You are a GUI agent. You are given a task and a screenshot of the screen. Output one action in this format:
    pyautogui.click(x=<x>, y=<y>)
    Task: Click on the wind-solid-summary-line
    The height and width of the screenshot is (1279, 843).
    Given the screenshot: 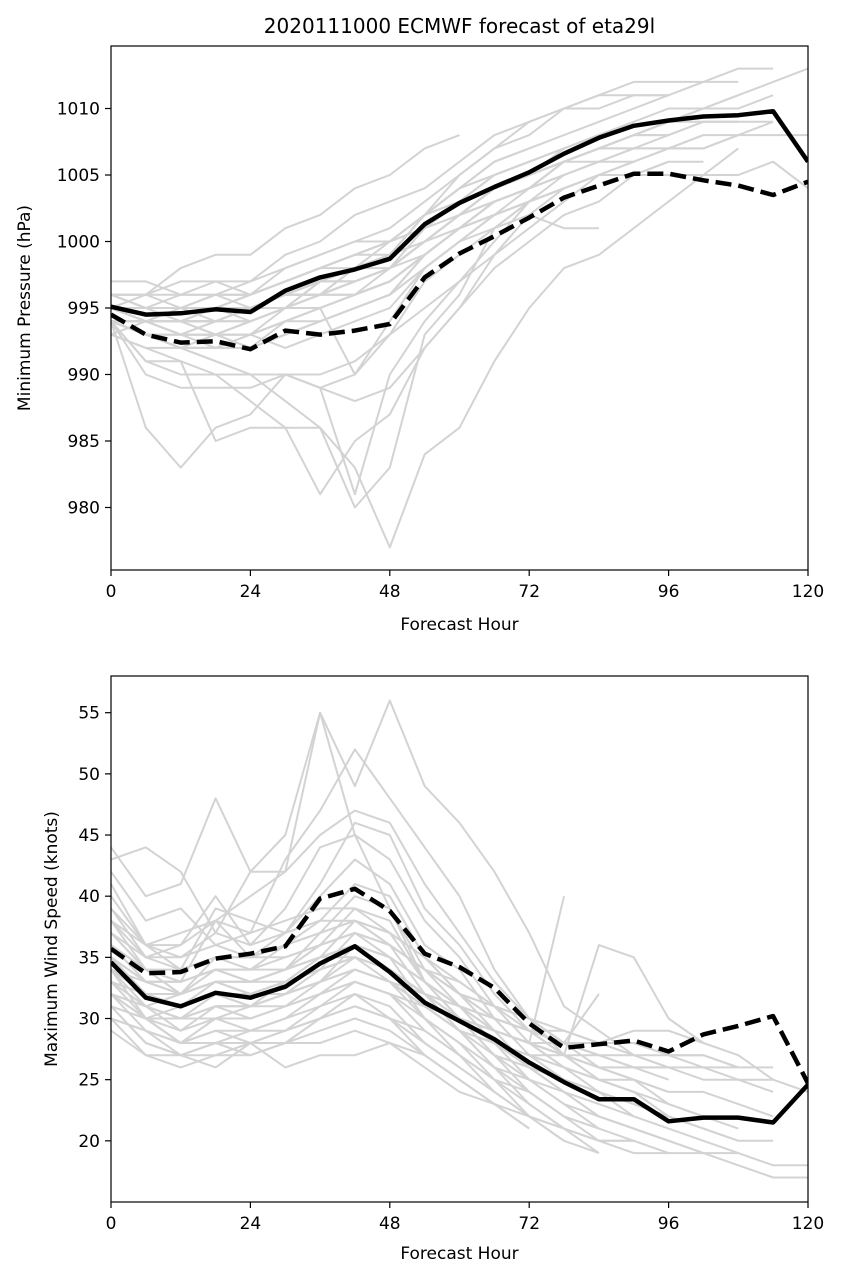 What is the action you would take?
    pyautogui.click(x=459, y=1034)
    